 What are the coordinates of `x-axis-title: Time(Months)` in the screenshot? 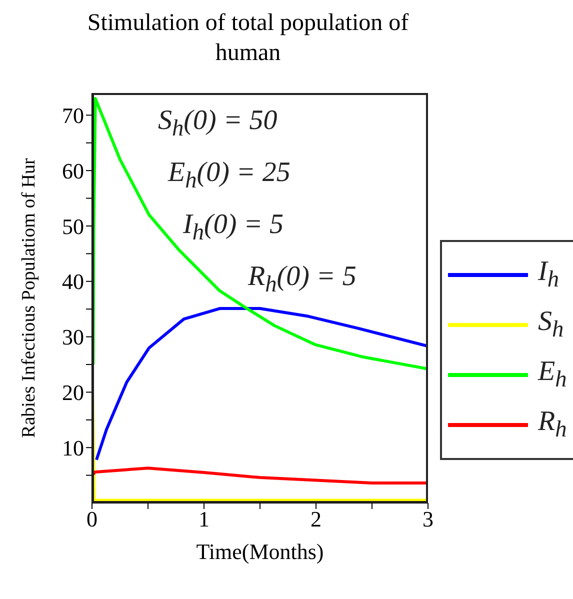 It's located at (260, 551).